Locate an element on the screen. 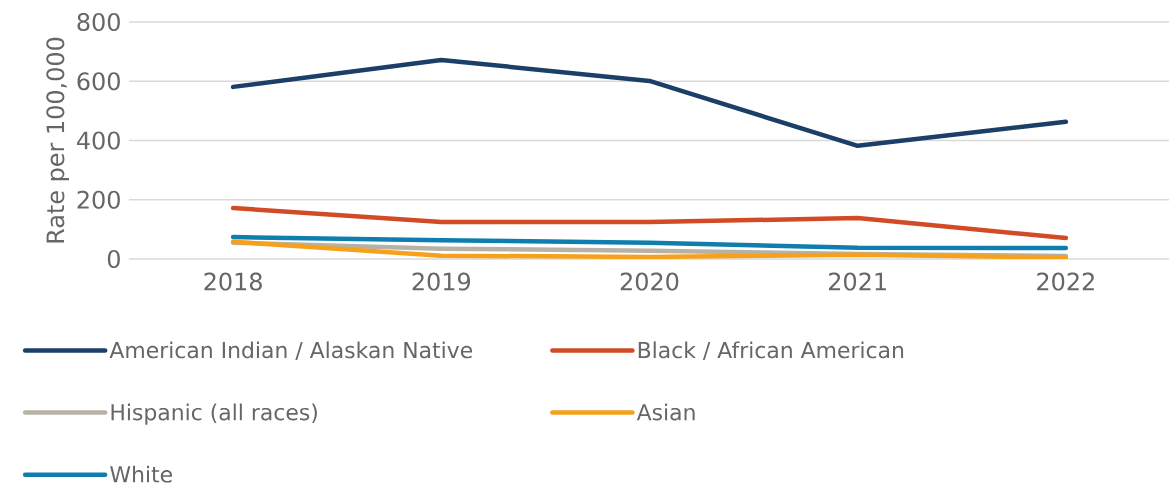 The image size is (1169, 504). y-tick-label: 600 is located at coordinates (98, 81).